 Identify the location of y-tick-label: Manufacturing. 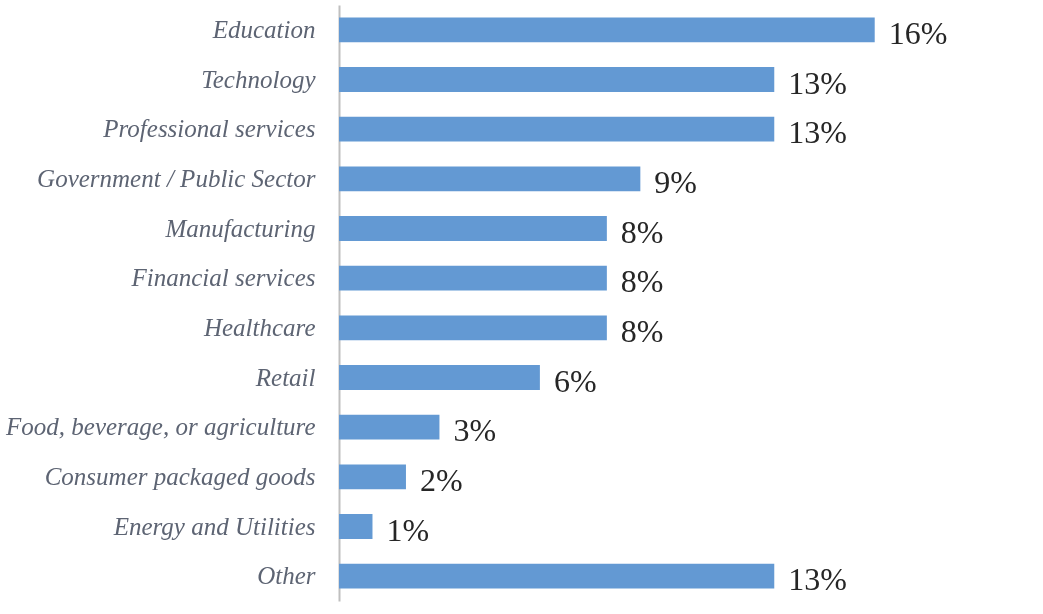
(240, 228).